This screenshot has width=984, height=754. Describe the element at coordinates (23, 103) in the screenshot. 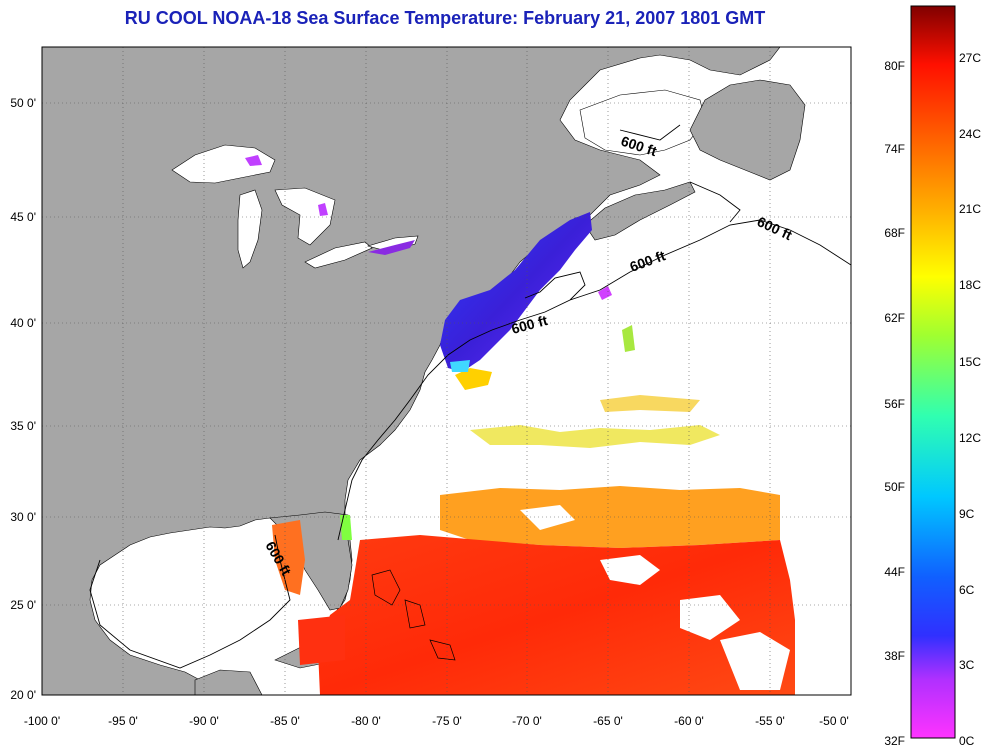

I see `lat-tick: 50 0'` at that location.